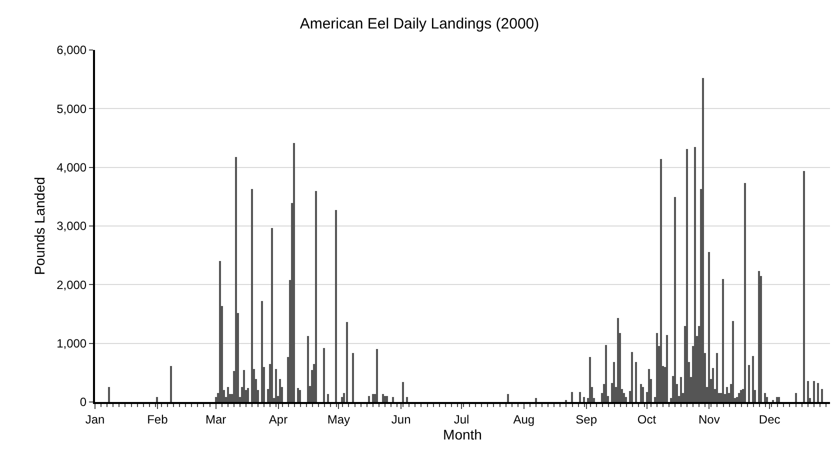  I want to click on x-tick-label: Feb, so click(157, 419).